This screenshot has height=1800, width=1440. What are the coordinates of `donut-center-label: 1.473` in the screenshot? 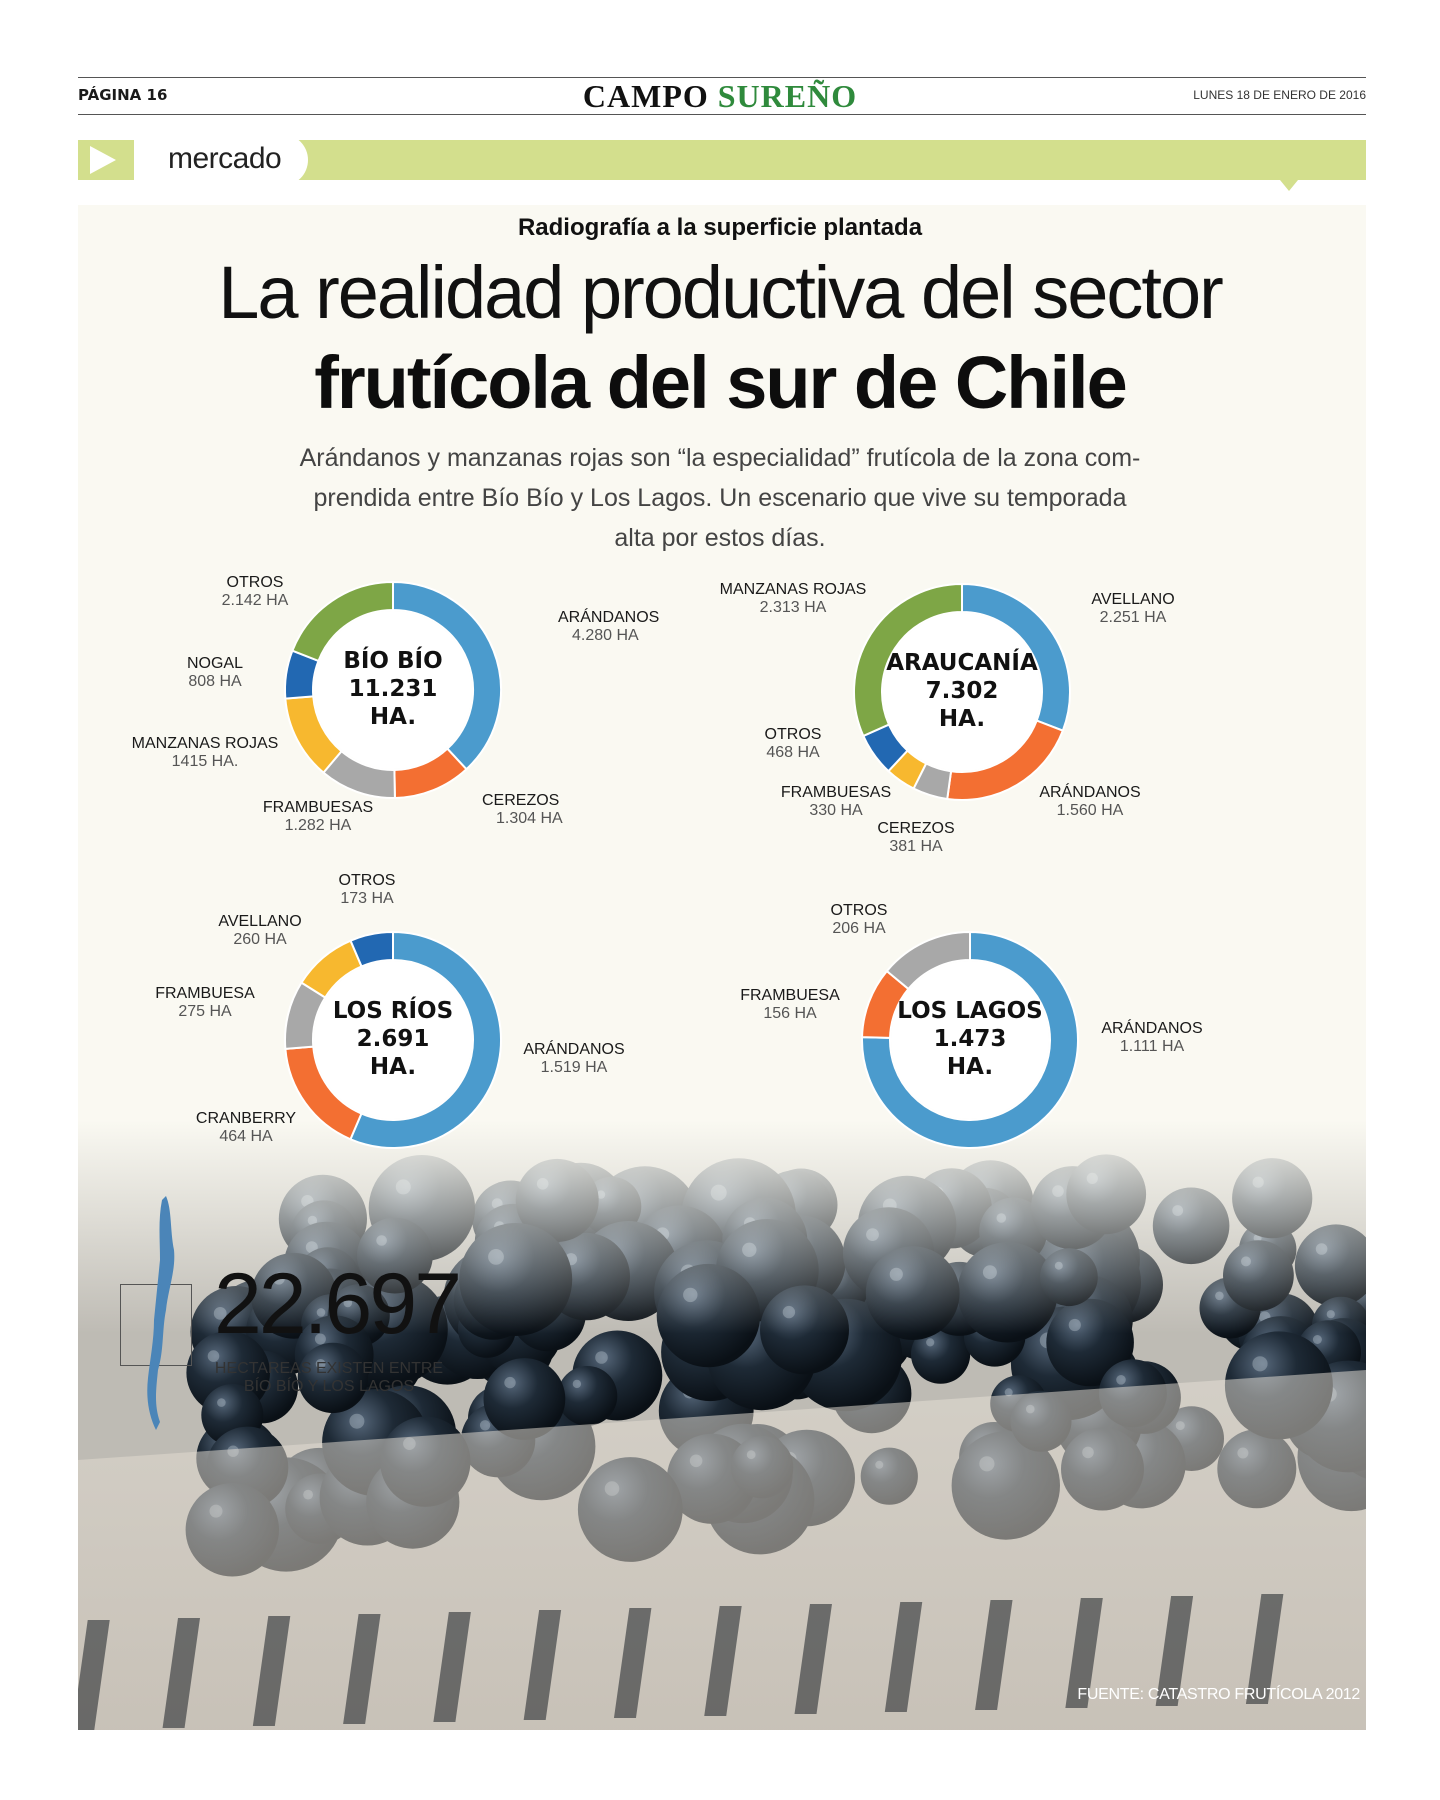 It's located at (970, 1039).